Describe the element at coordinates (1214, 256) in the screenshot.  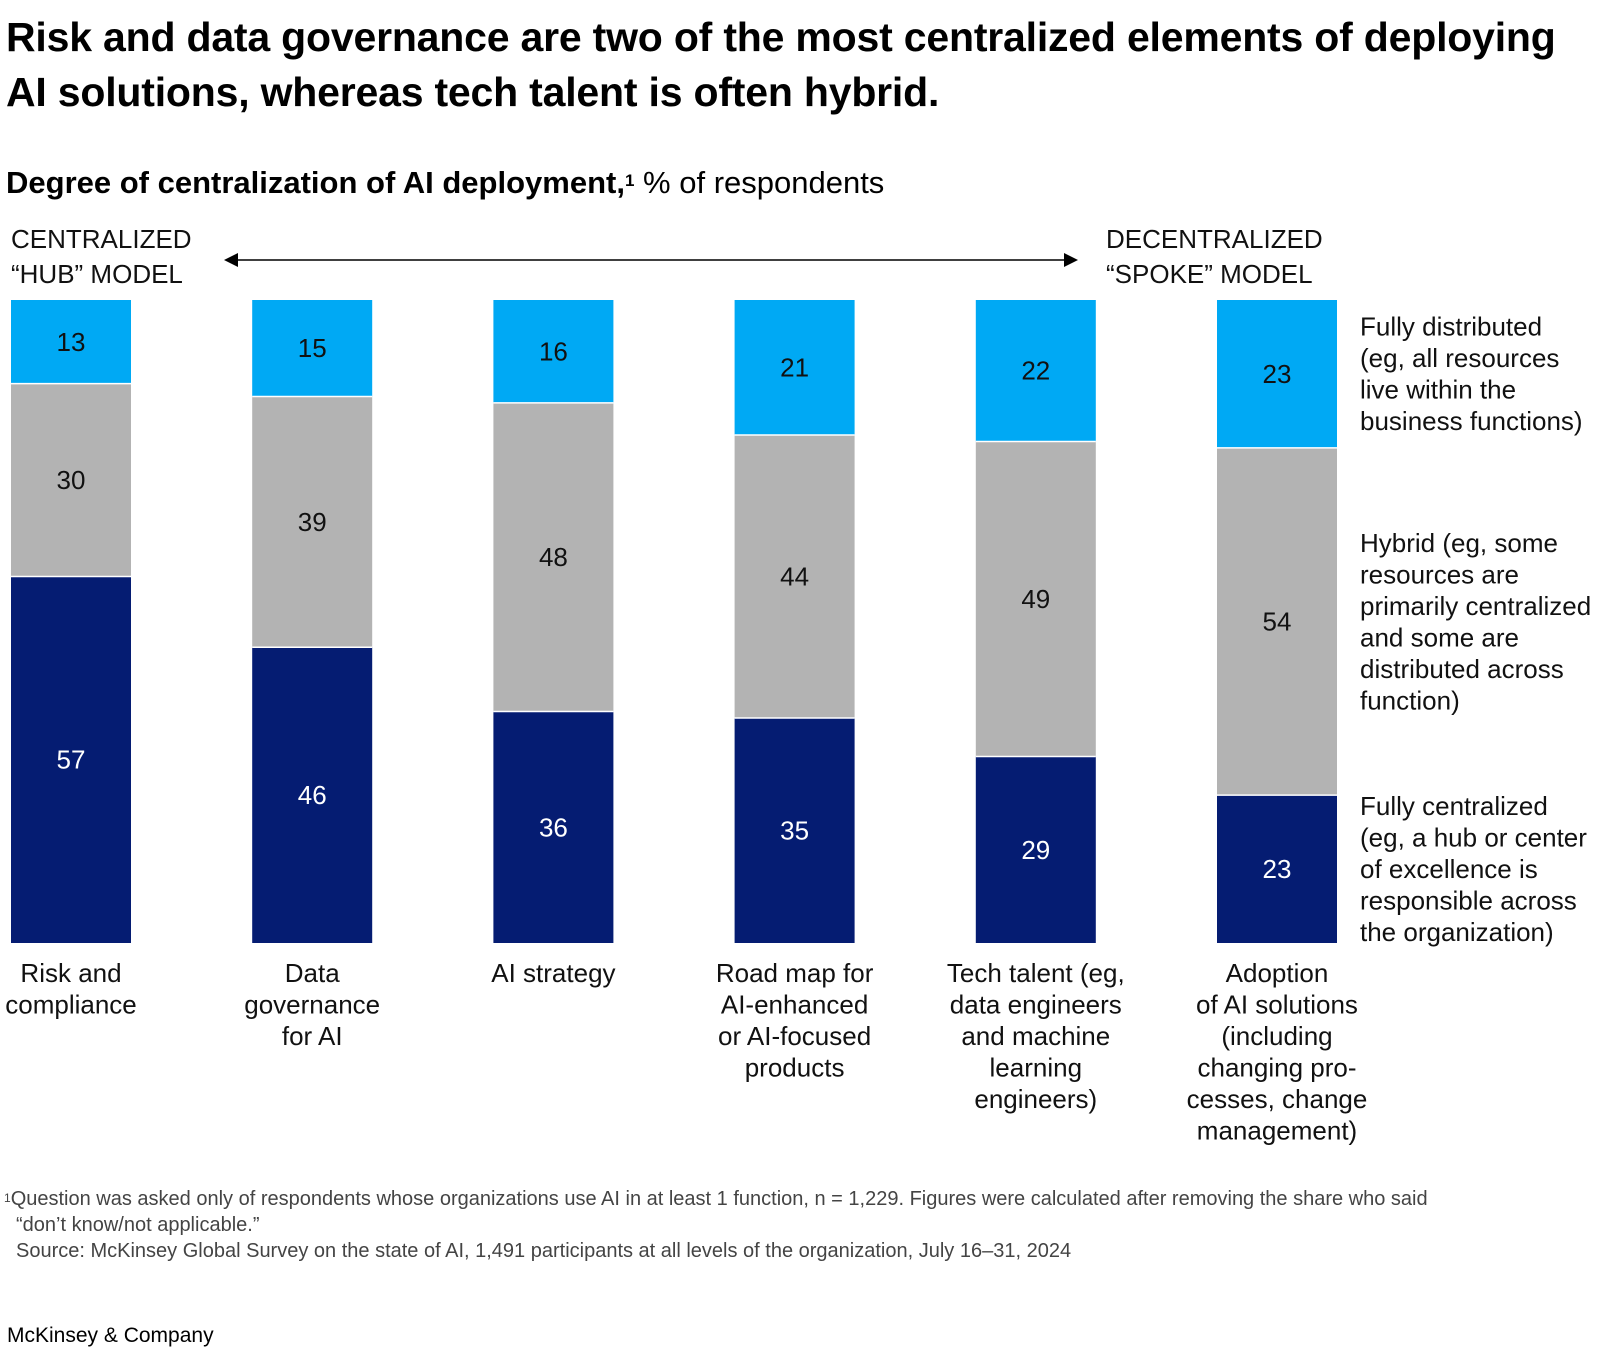
I see `scale-right-label: DECENTRALIZED “SPOKE” MODEL` at that location.